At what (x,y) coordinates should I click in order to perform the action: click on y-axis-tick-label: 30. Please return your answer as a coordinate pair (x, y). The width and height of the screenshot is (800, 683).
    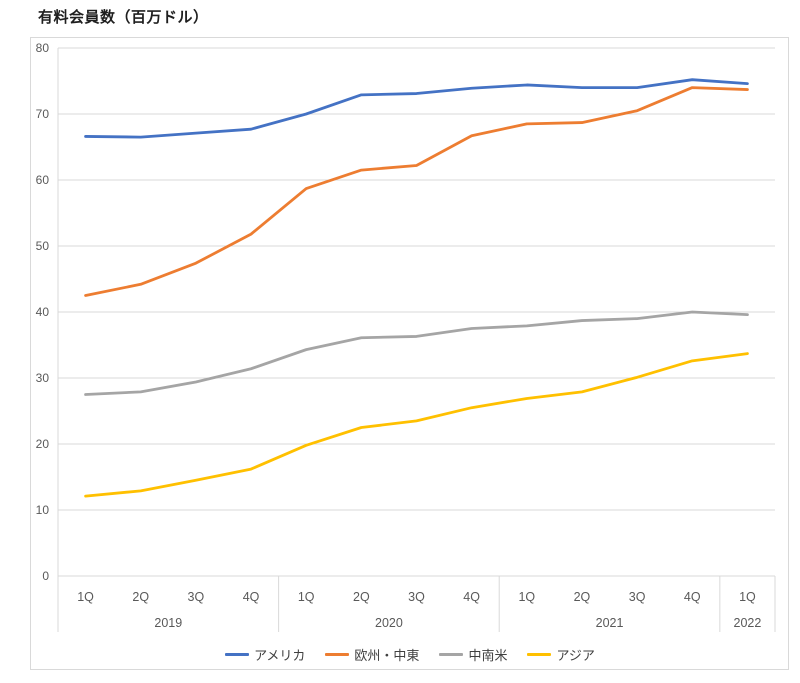
    Looking at the image, I should click on (43, 378).